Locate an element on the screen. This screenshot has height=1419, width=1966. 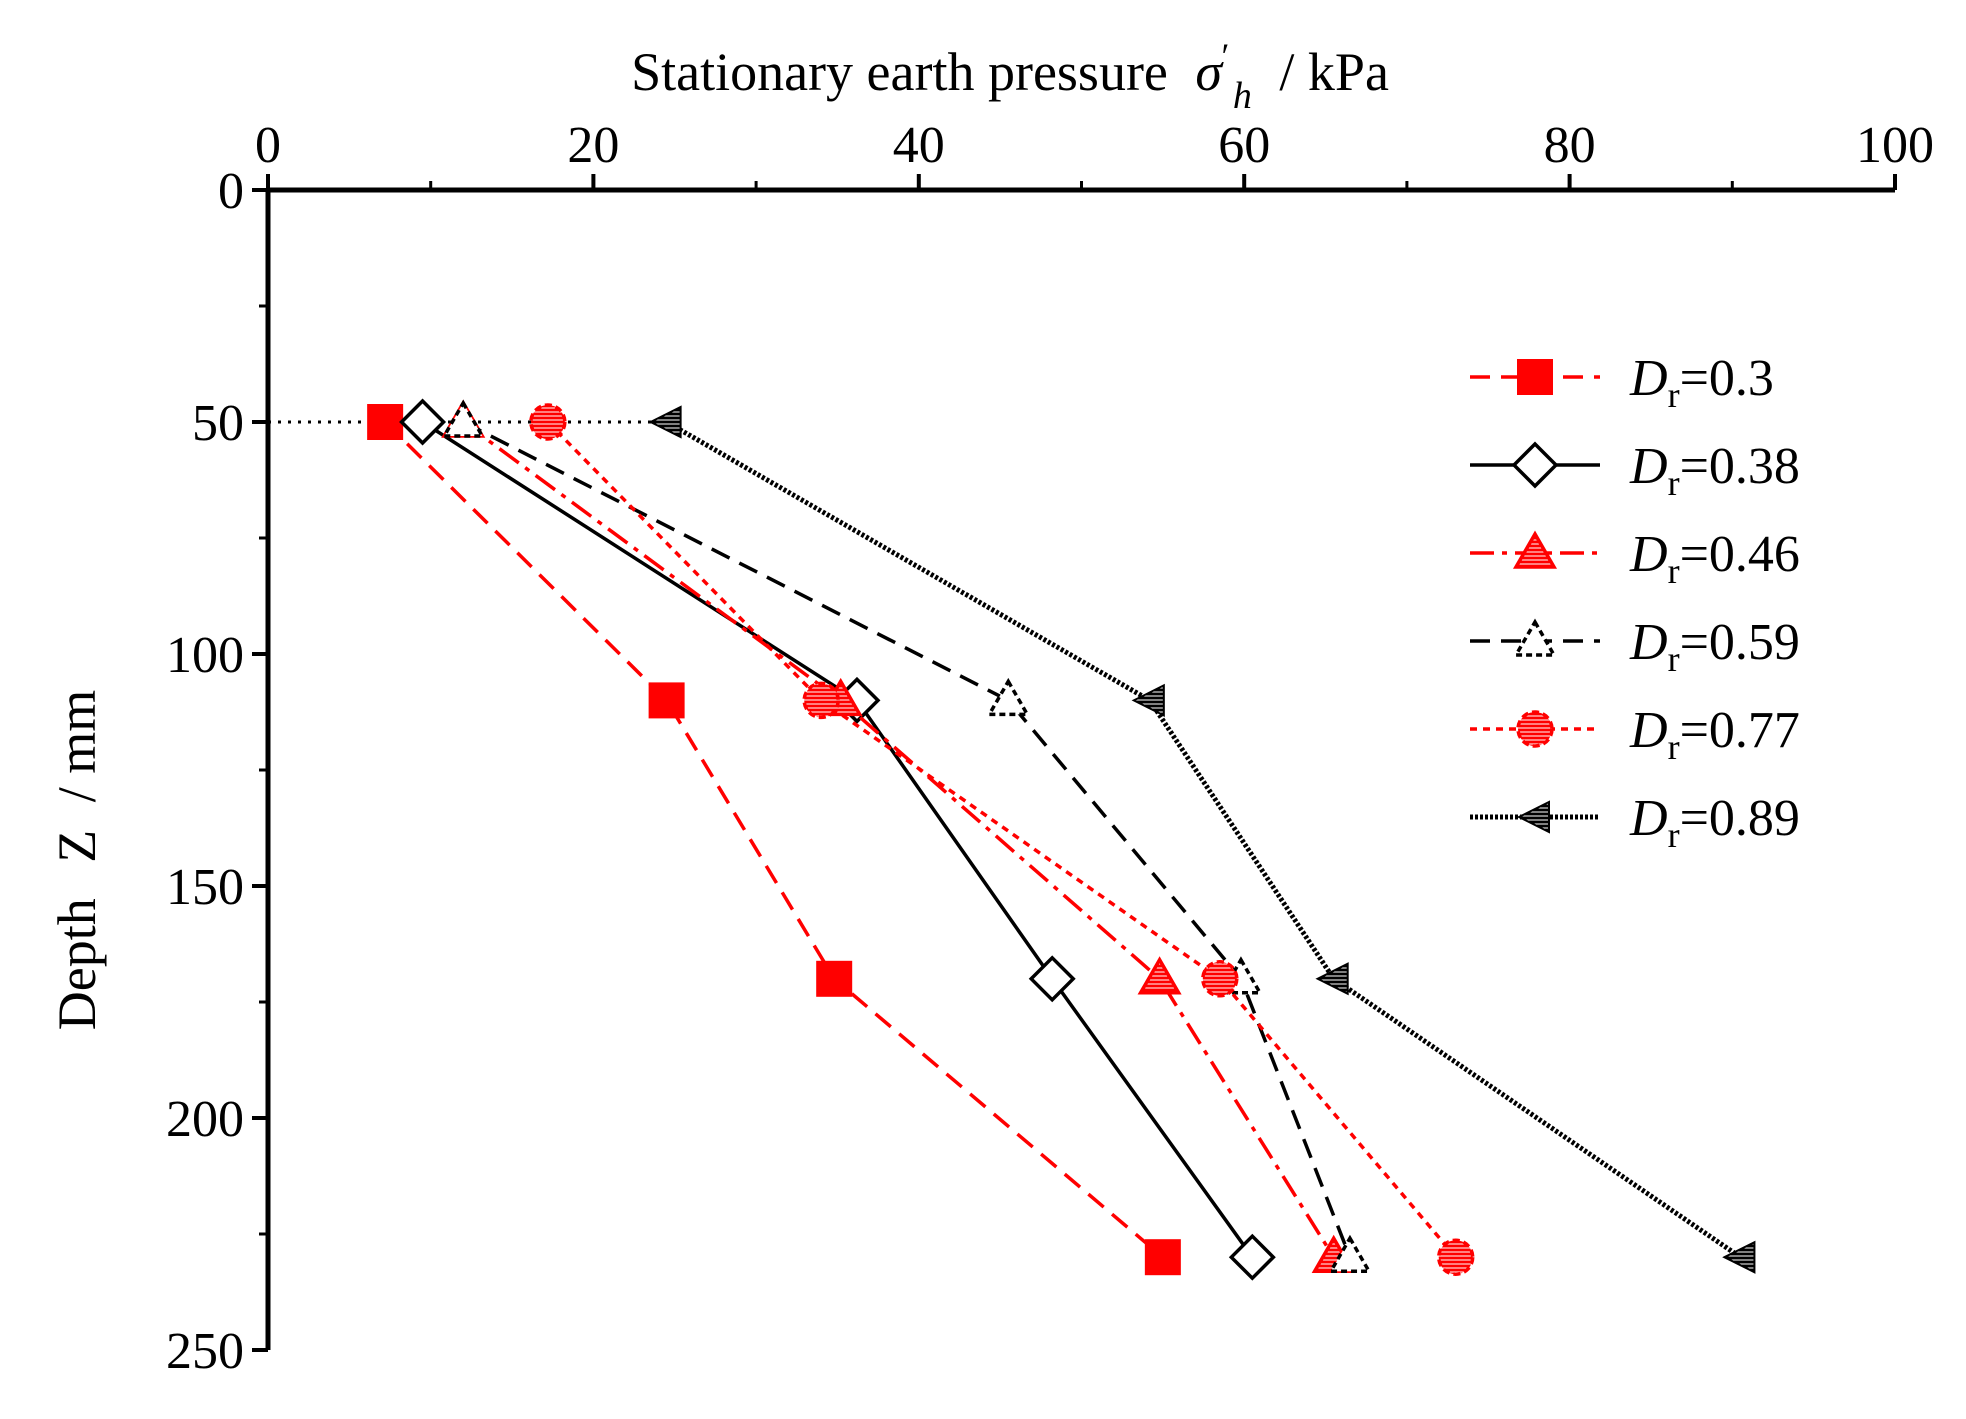
legend-item: Dr=0.77 is located at coordinates (1635, 734).